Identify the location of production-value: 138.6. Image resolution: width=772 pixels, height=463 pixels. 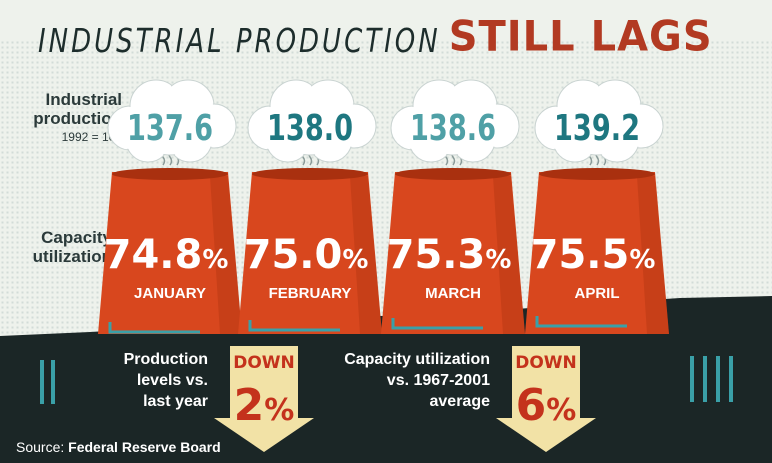
(453, 128).